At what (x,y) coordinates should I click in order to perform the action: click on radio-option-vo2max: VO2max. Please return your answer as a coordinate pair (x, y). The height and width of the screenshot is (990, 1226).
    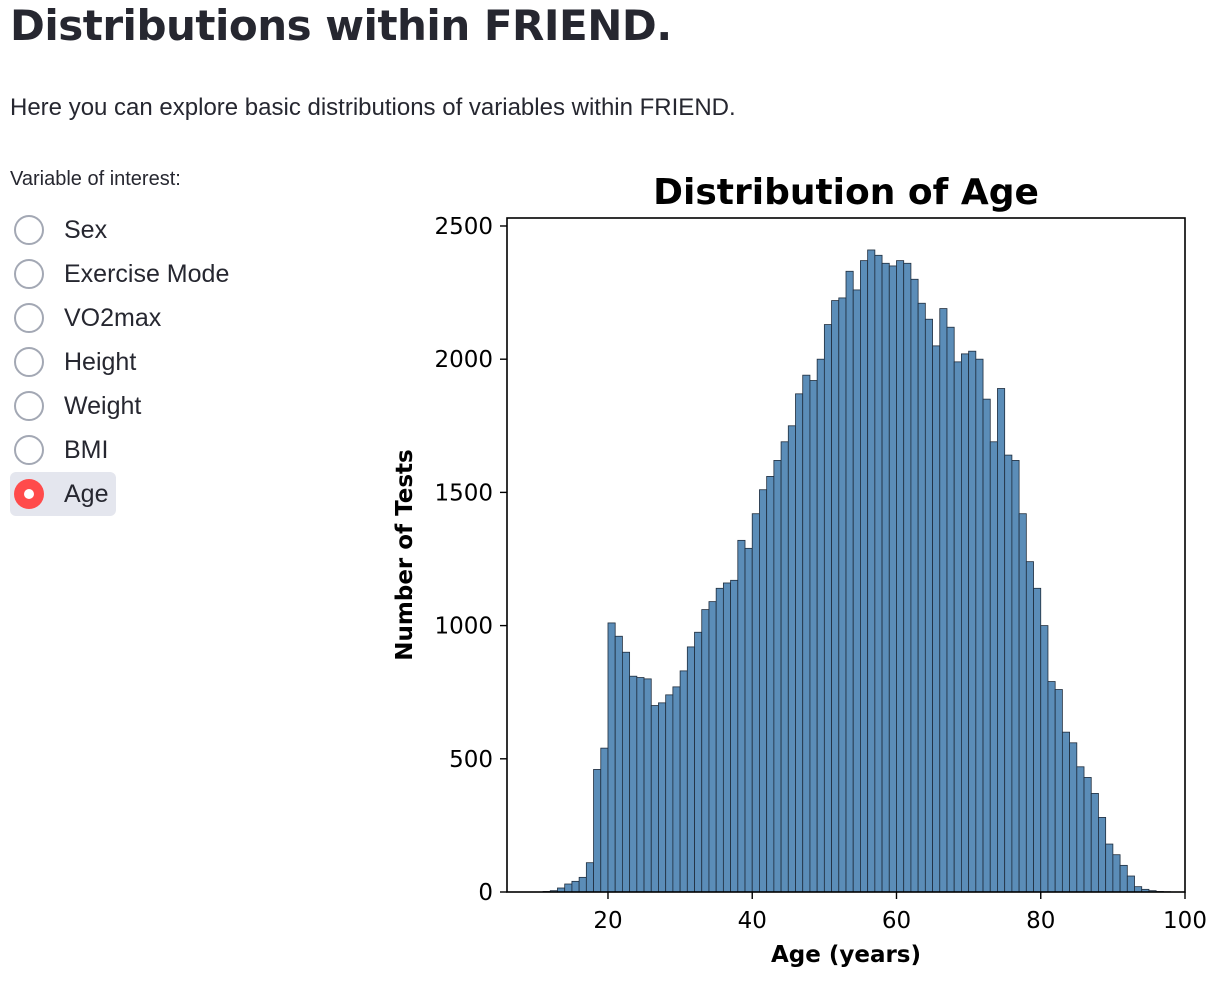
    Looking at the image, I should click on (89, 318).